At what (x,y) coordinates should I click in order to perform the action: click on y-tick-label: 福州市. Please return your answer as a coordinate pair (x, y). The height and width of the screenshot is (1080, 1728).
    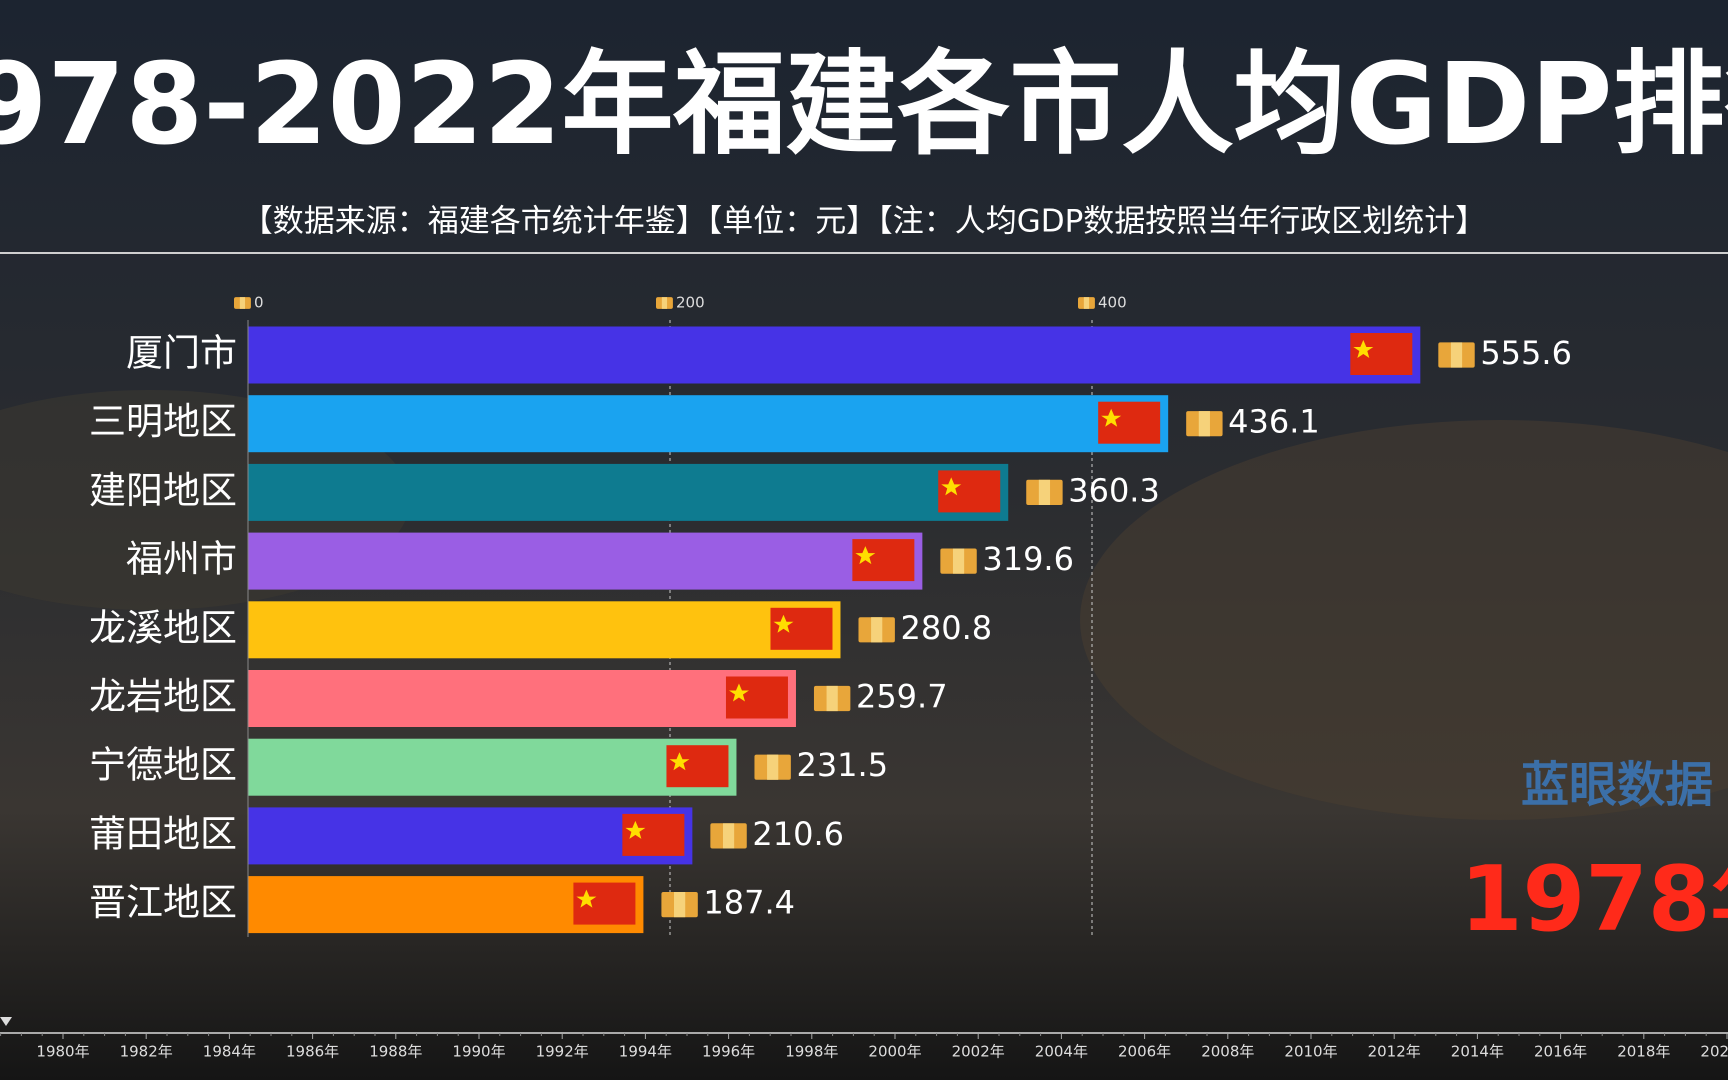
    Looking at the image, I should click on (181, 559).